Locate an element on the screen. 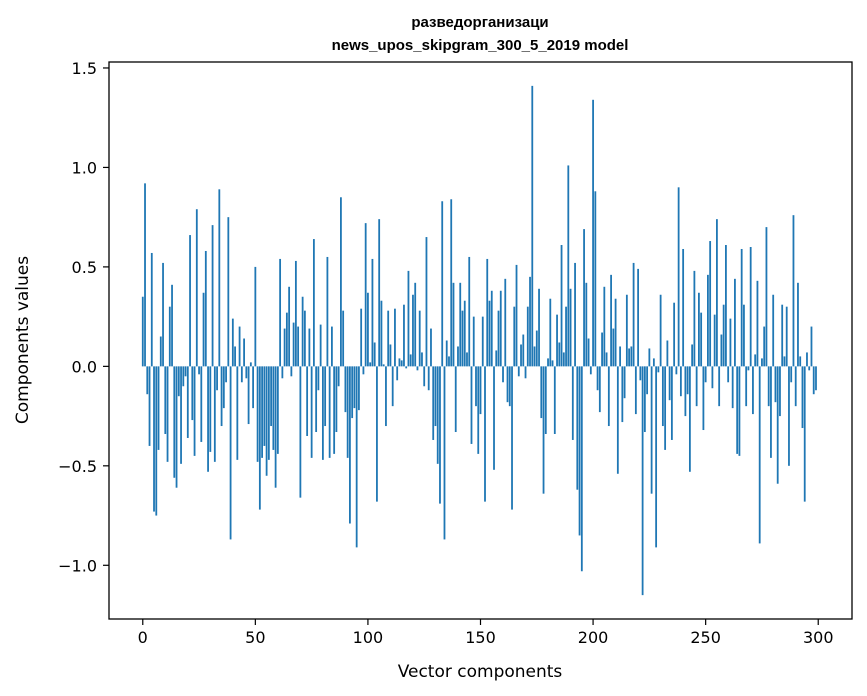 This screenshot has width=867, height=696. x-tick-label: 300 is located at coordinates (818, 637).